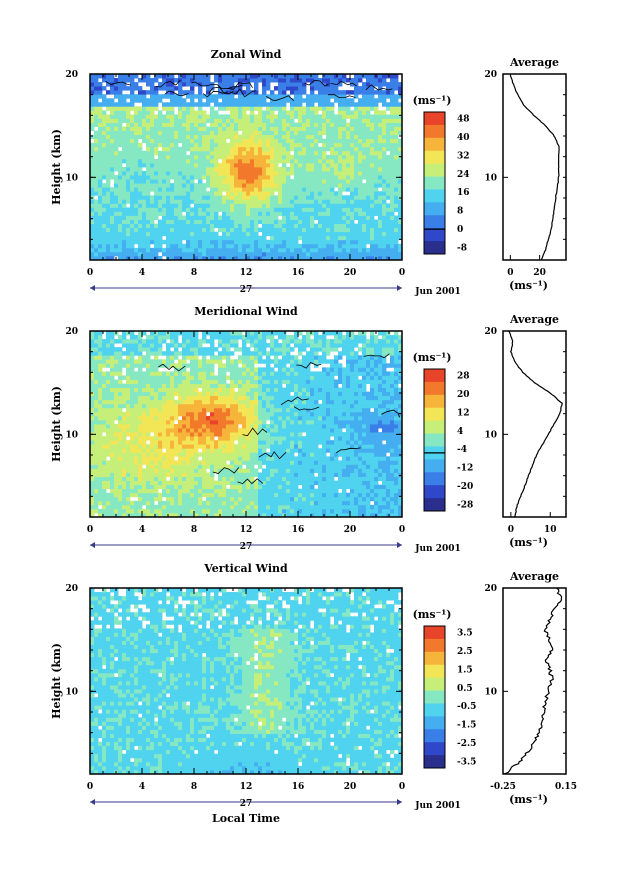  What do you see at coordinates (343, 83) in the screenshot?
I see `contour-line` at bounding box center [343, 83].